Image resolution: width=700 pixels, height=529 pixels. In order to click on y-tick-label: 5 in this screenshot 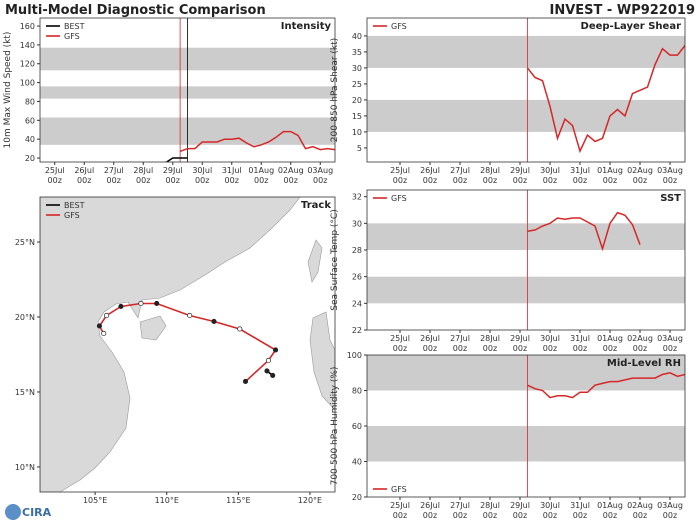, I will do `click(359, 148)`.